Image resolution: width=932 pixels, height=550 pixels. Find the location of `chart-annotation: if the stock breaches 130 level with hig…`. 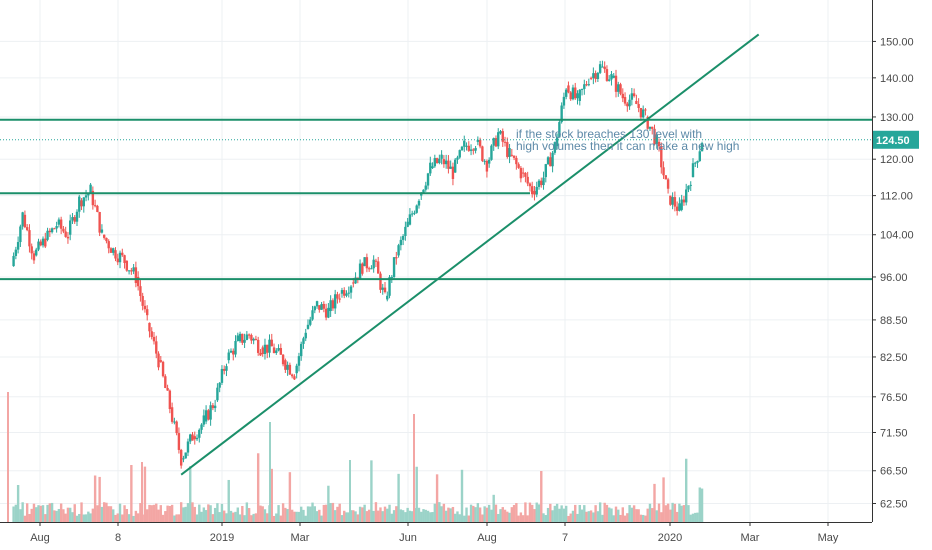

chart-annotation: if the stock breaches 130 level with hig… is located at coordinates (627, 140).